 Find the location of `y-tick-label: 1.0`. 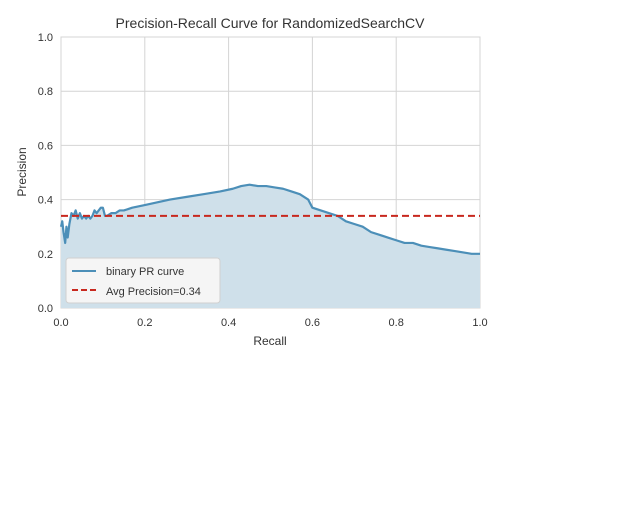

y-tick-label: 1.0 is located at coordinates (45, 38).